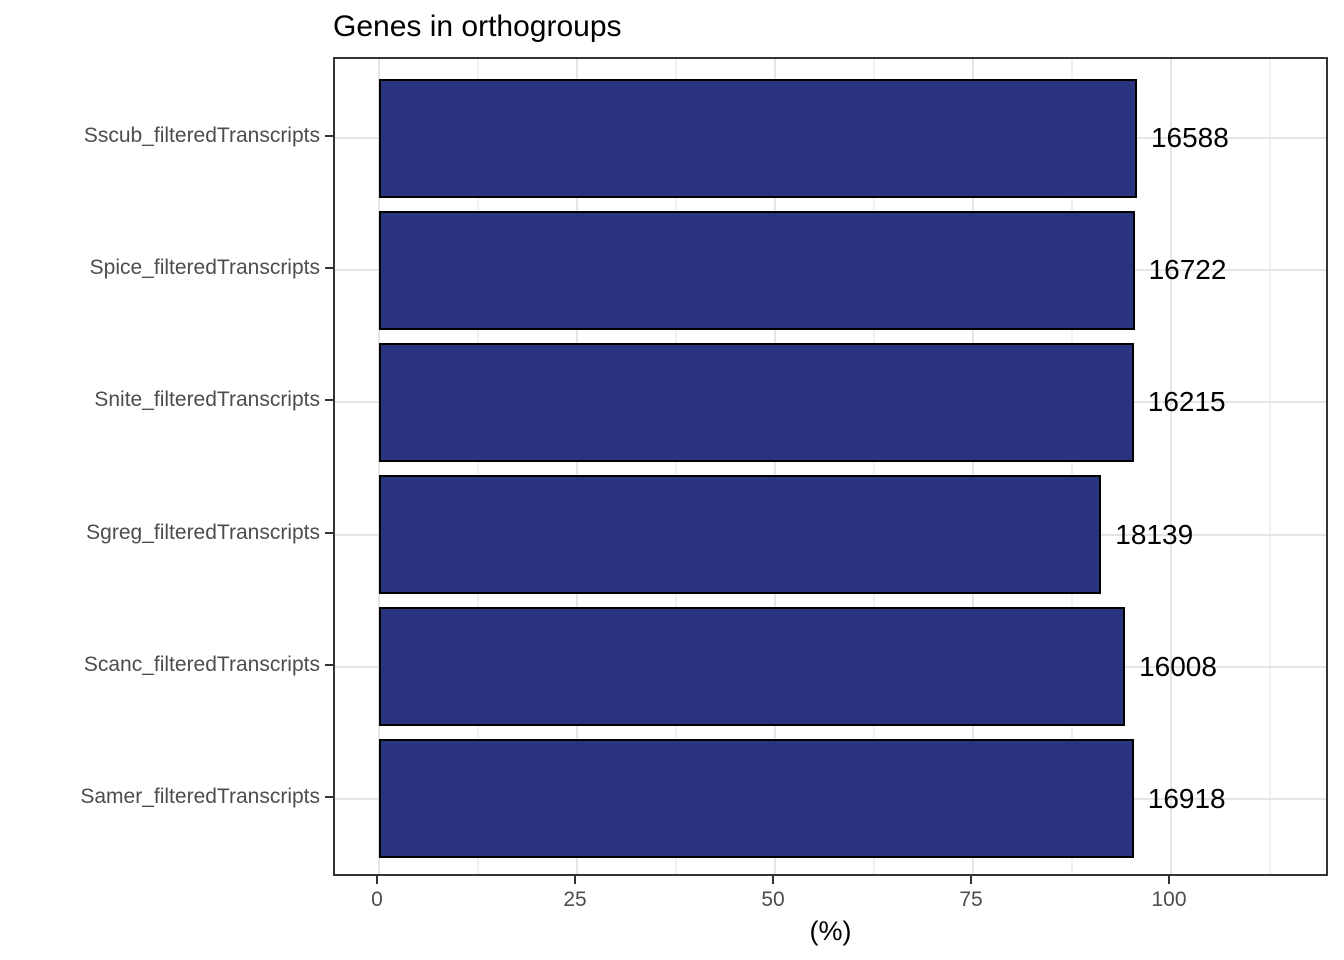  I want to click on y-axis-label: Sscub_filteredTranscripts, so click(201, 136).